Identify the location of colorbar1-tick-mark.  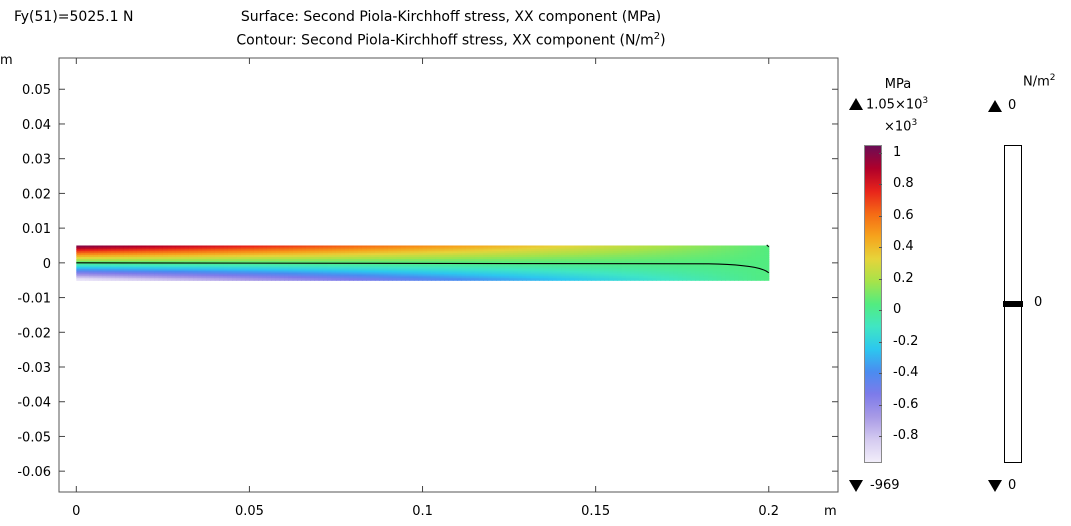
(880, 248).